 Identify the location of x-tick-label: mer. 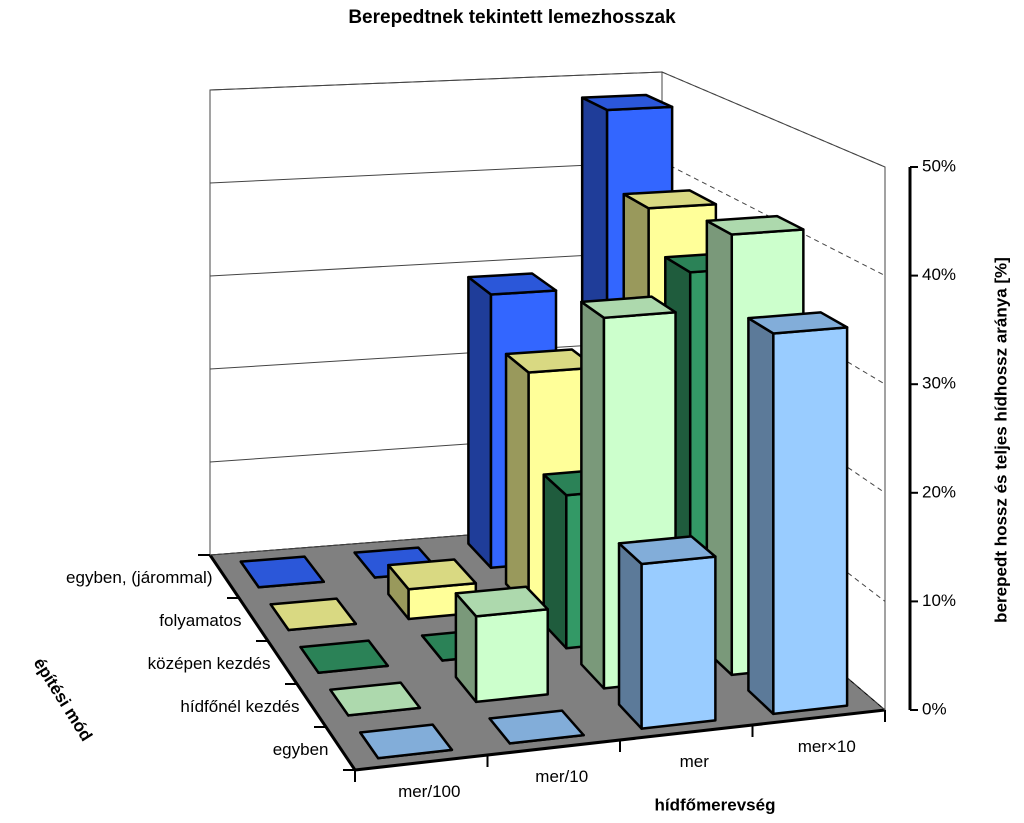
(695, 761).